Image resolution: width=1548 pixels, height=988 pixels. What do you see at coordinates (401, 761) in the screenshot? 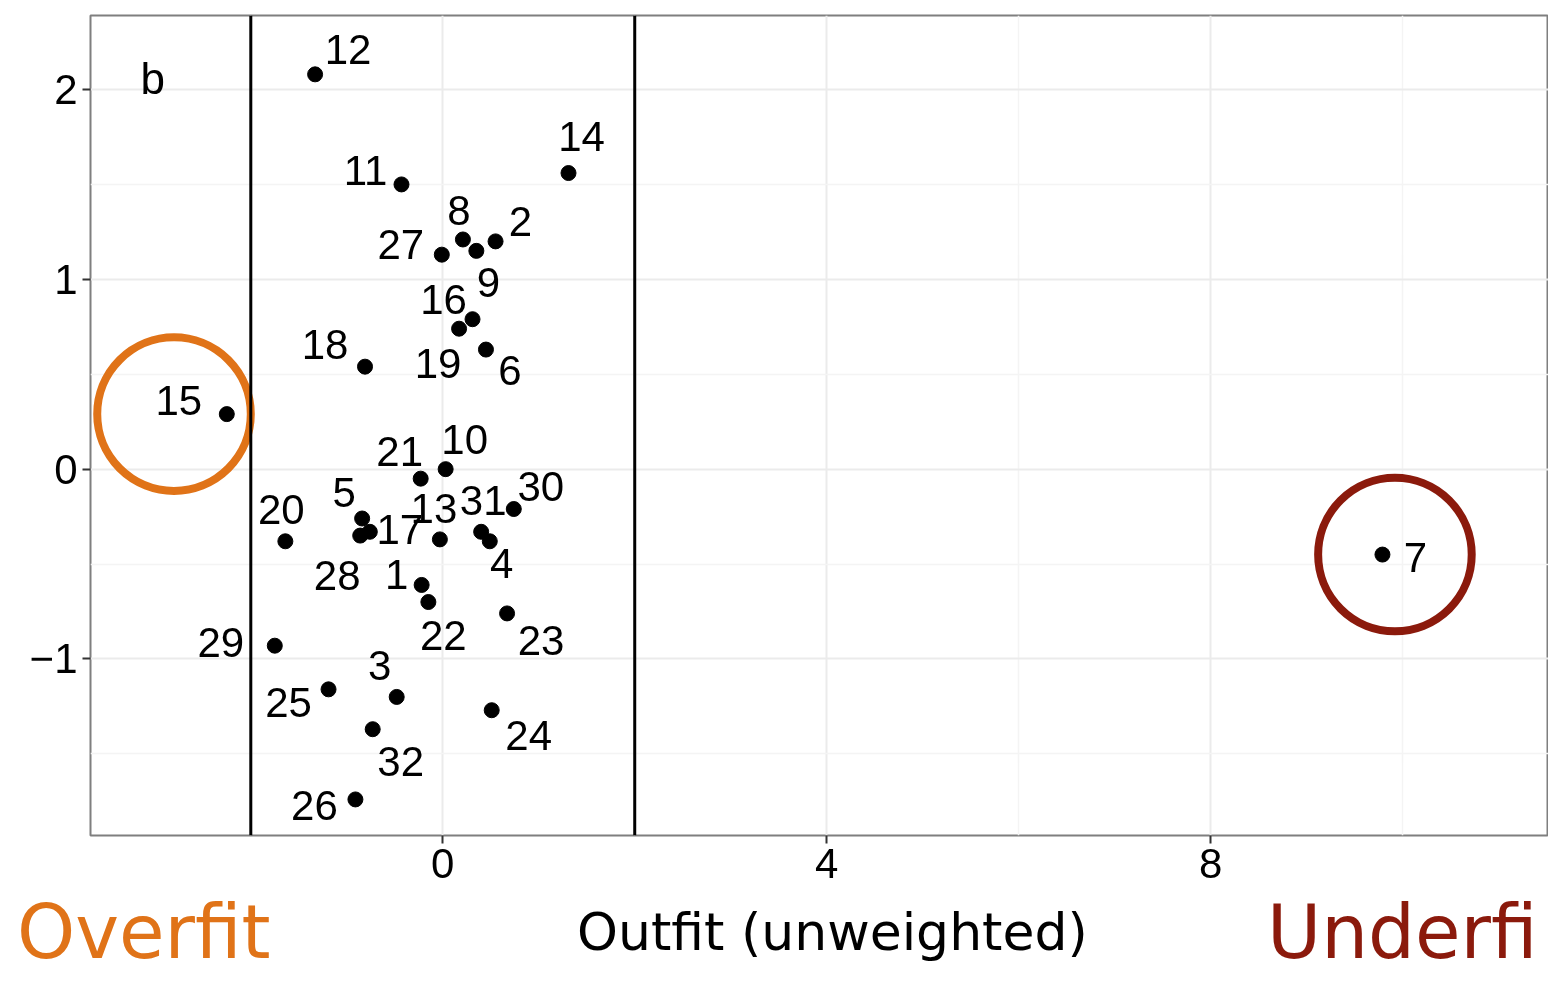
I see `annotation: 32` at bounding box center [401, 761].